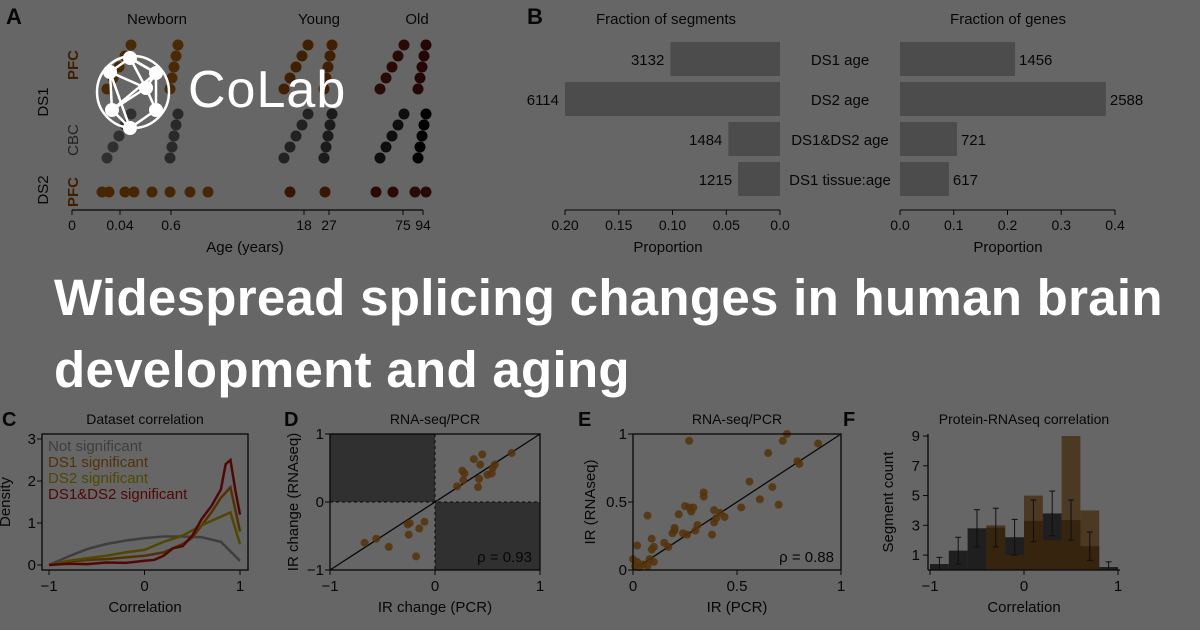 The width and height of the screenshot is (1200, 630). I want to click on a-xtick-label: 0.6, so click(171, 225).